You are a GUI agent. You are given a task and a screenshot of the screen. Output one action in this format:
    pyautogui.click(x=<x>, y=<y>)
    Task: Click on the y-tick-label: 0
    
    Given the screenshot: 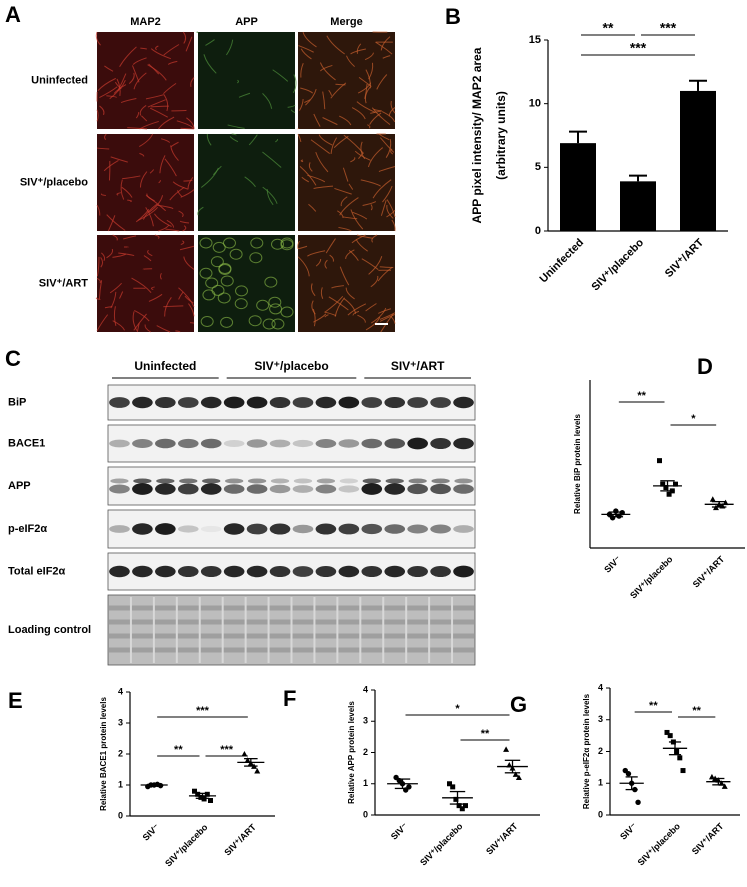 What is the action you would take?
    pyautogui.click(x=120, y=815)
    